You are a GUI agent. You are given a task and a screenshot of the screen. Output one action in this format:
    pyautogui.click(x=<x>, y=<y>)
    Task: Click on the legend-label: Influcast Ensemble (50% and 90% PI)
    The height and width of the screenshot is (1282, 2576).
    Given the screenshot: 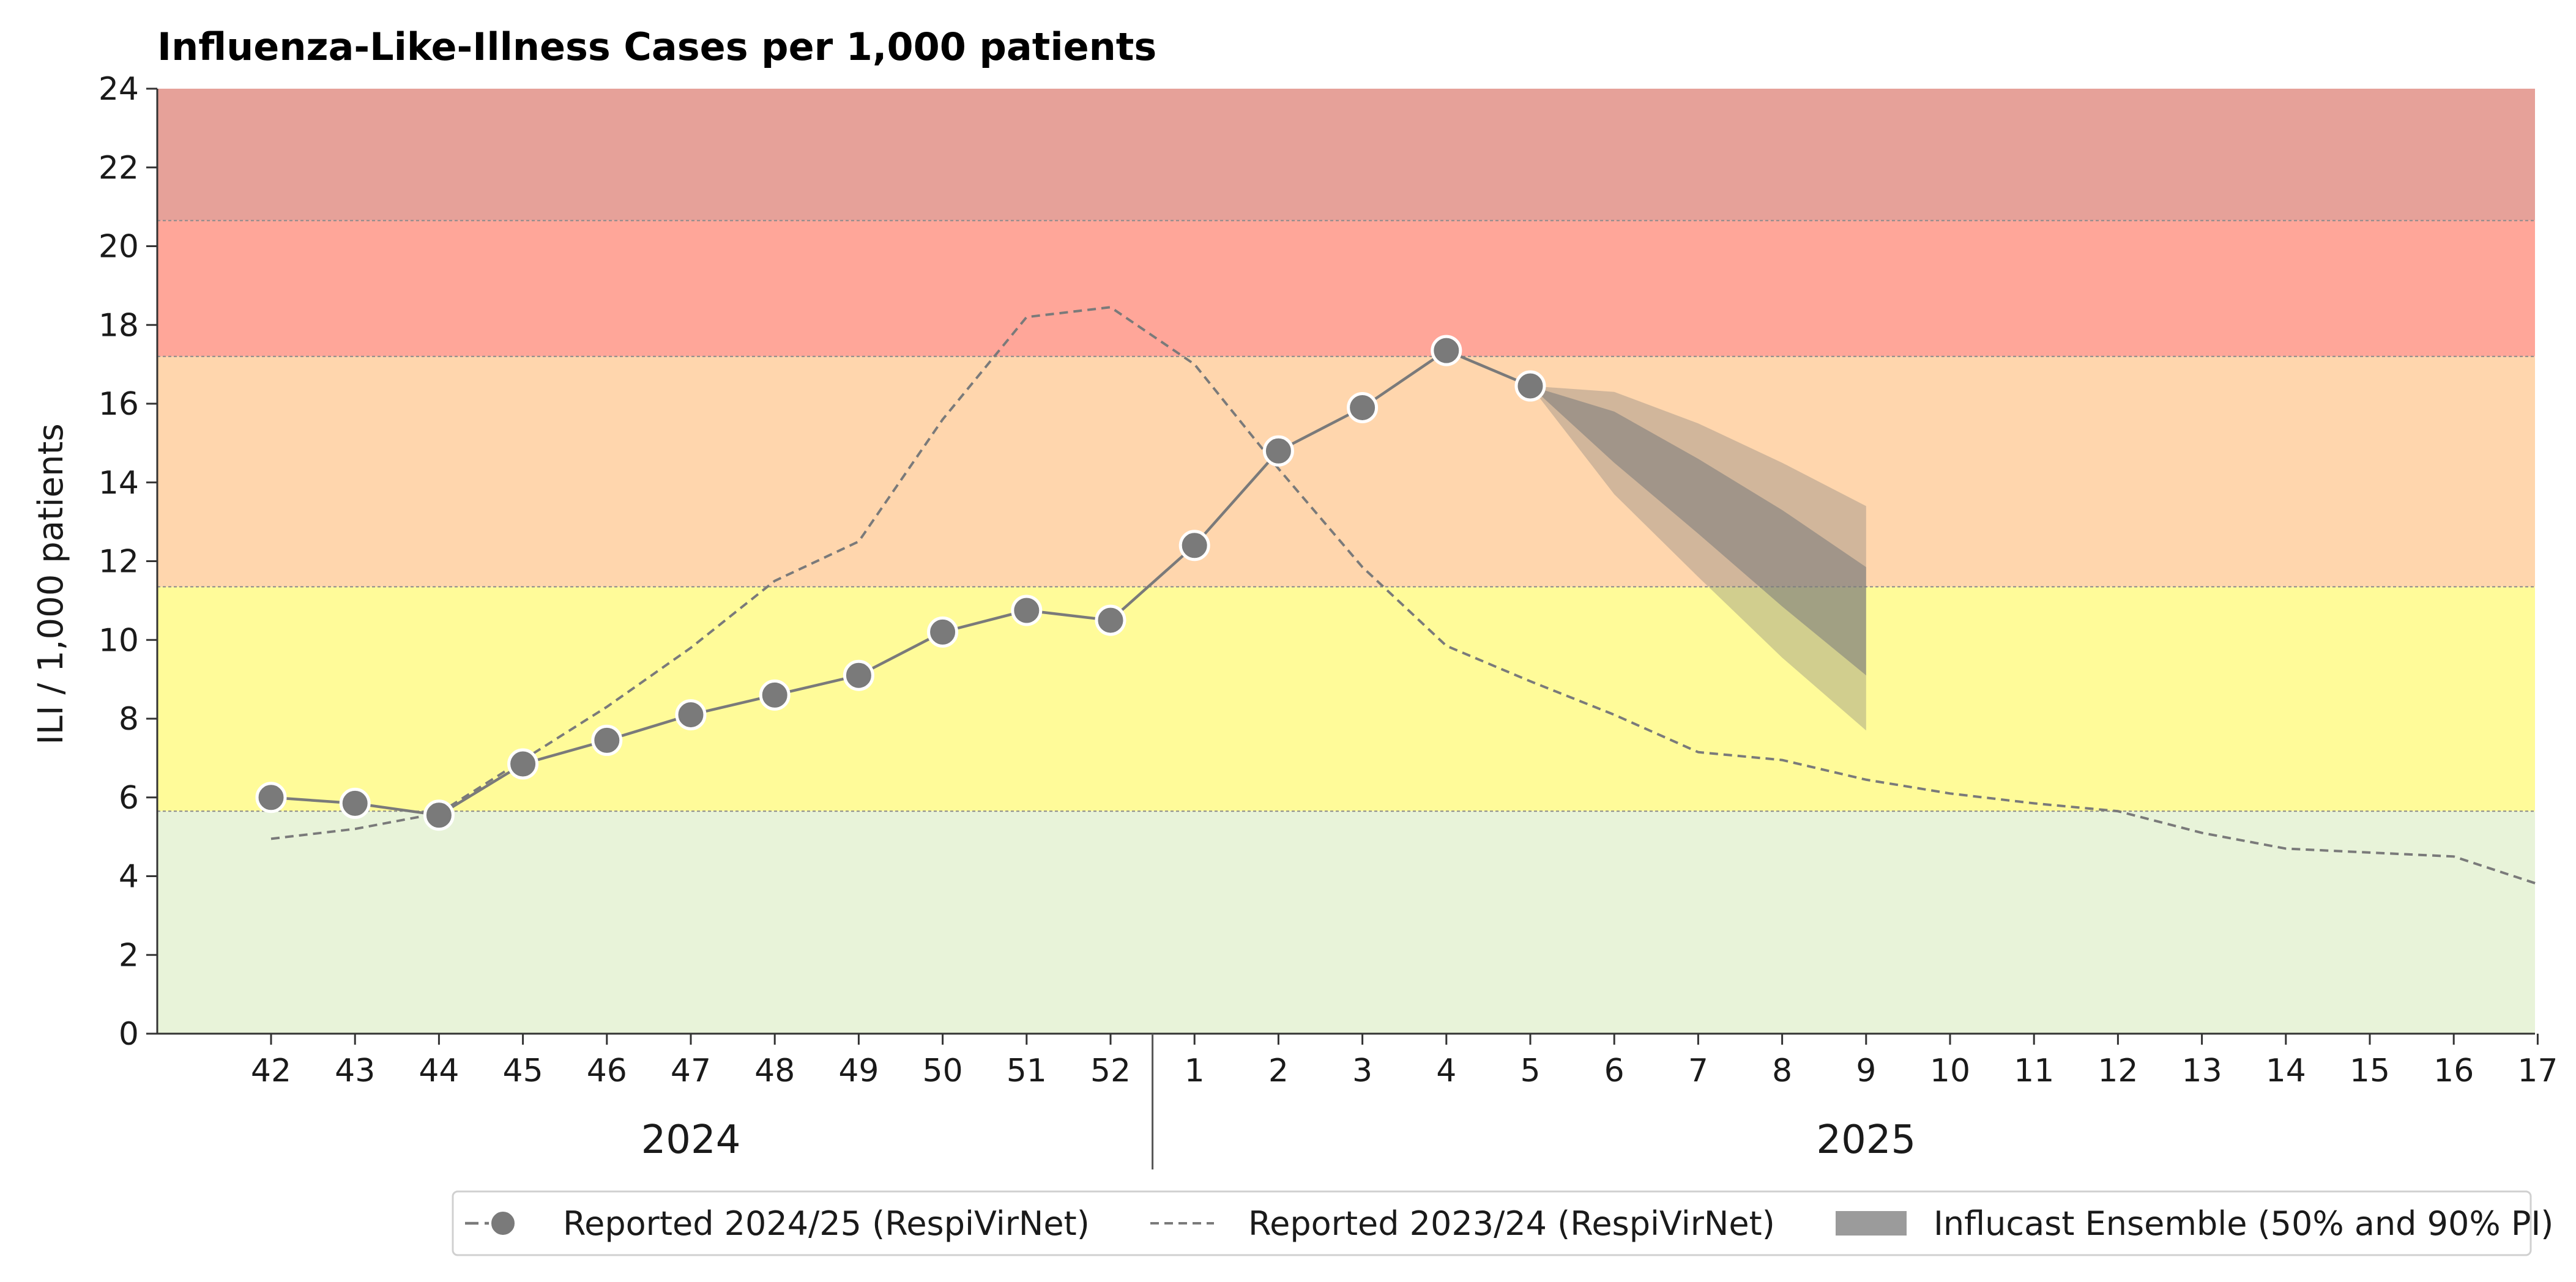 What is the action you would take?
    pyautogui.click(x=2243, y=1223)
    